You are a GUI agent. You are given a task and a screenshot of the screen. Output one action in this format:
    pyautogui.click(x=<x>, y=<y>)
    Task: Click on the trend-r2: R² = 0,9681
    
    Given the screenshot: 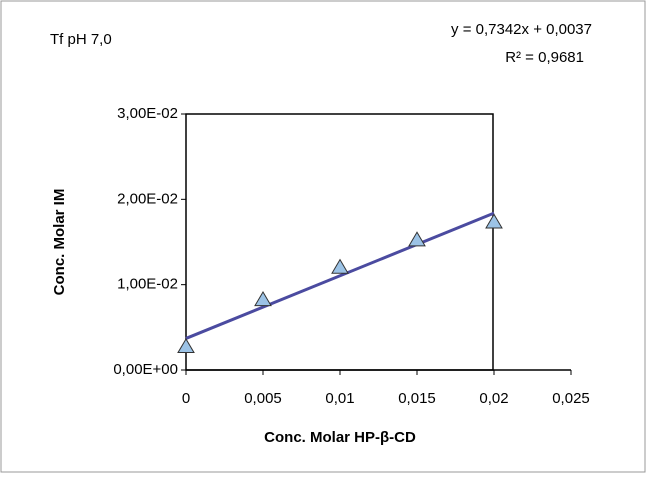 What is the action you would take?
    pyautogui.click(x=544, y=57)
    